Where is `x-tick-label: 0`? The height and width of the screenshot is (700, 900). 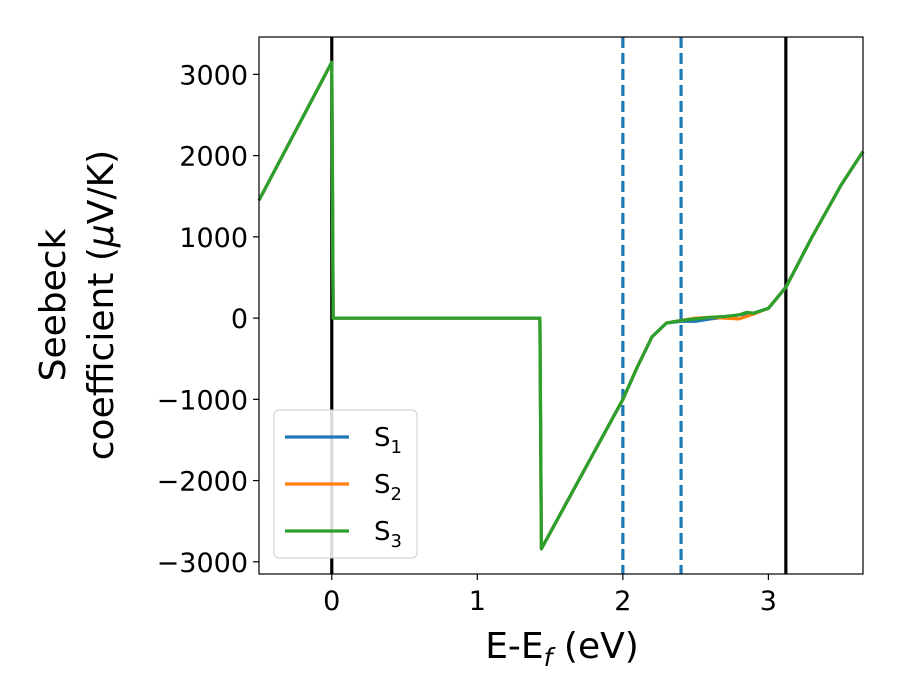 x-tick-label: 0 is located at coordinates (331, 601).